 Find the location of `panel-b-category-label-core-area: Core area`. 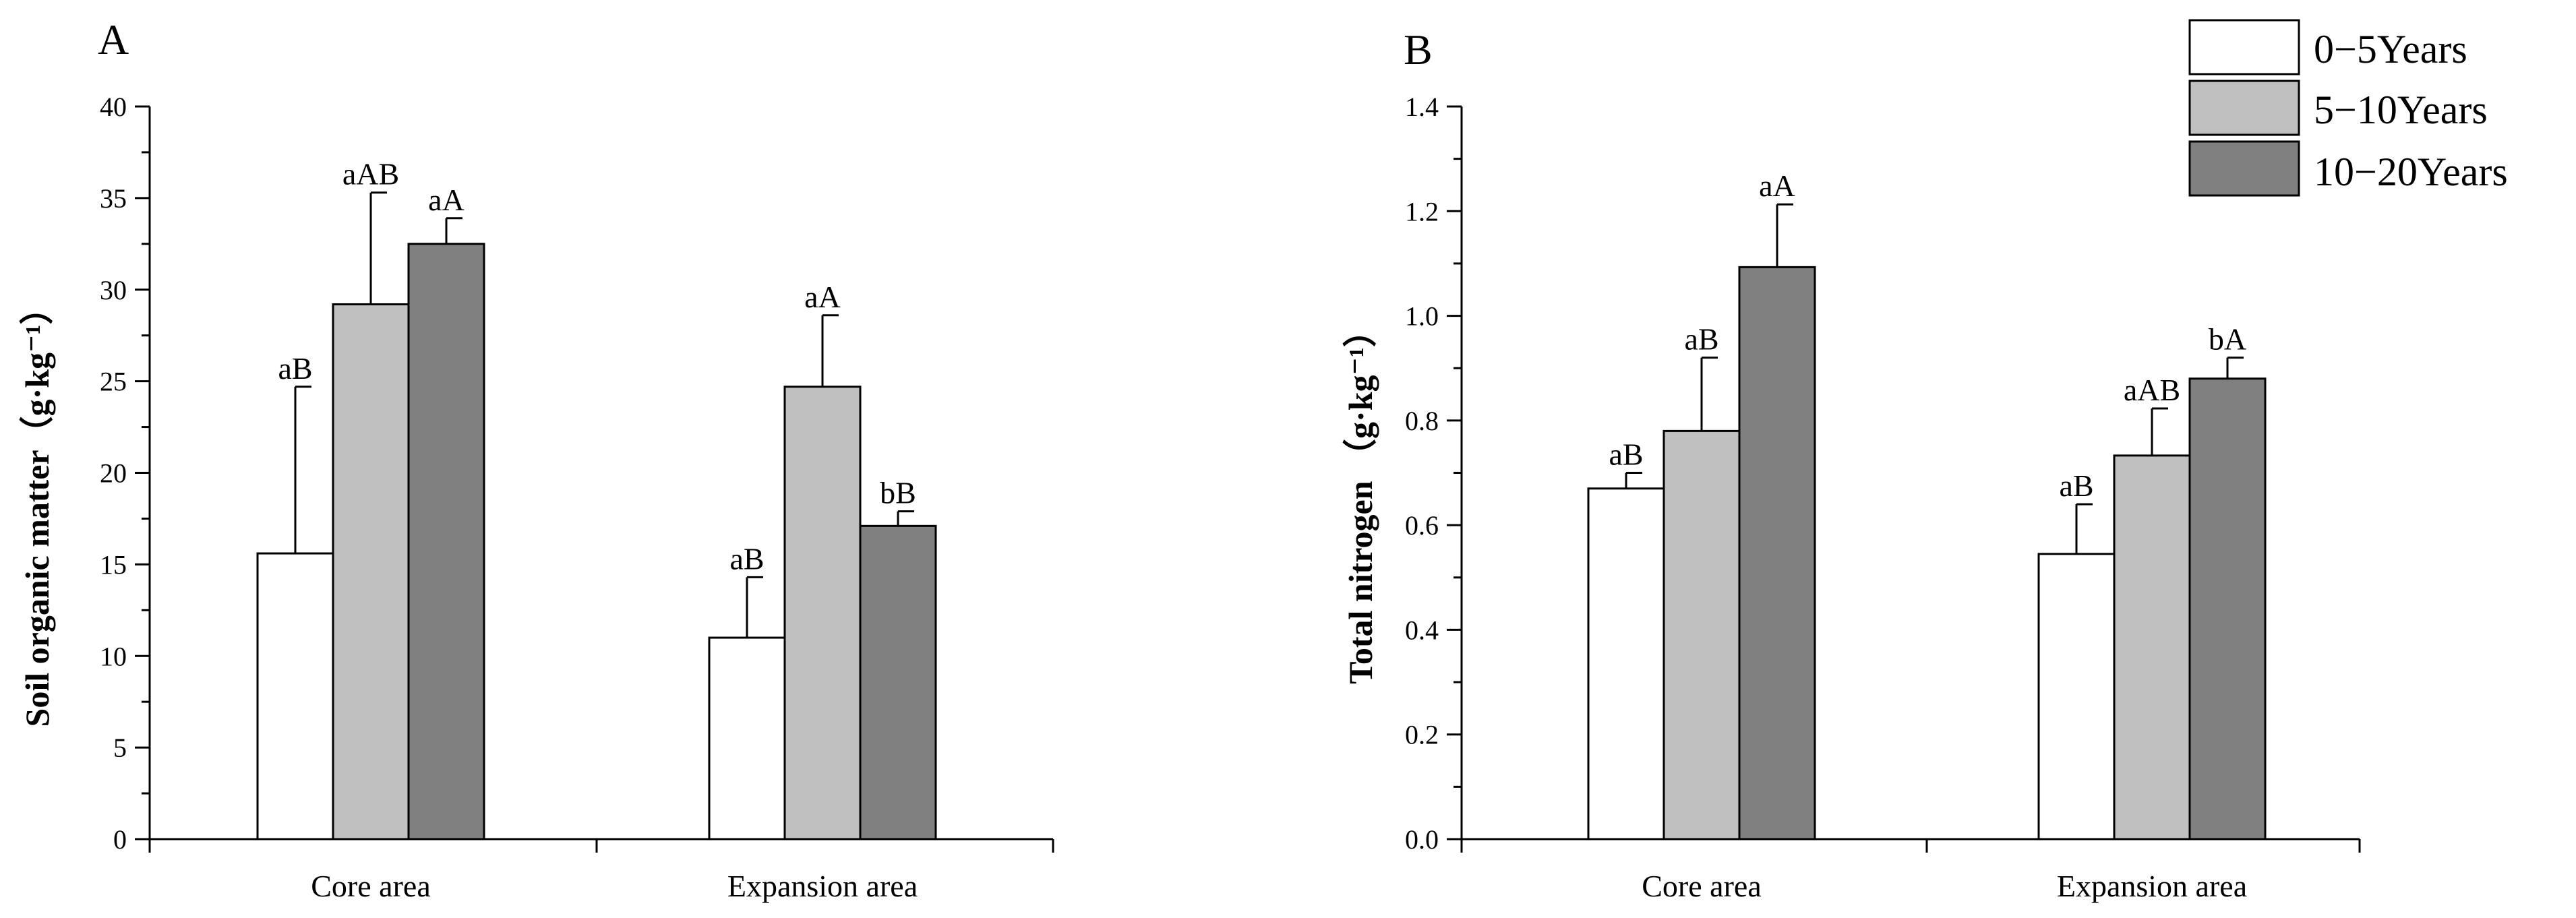

panel-b-category-label-core-area: Core area is located at coordinates (1702, 886).